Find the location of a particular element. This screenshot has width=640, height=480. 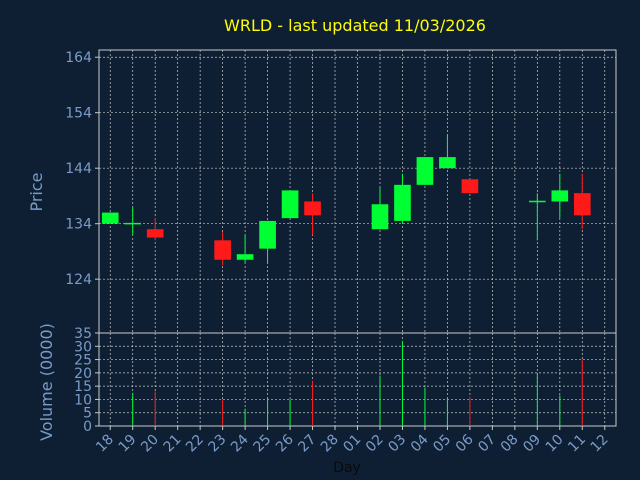

day-axis-label: Day is located at coordinates (347, 468).